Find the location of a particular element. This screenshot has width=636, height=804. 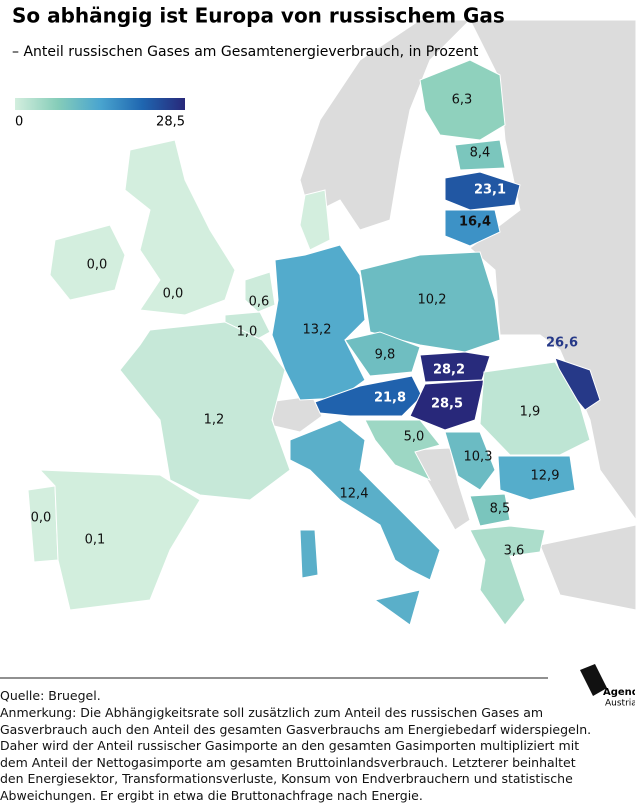

value-label: 6,3 is located at coordinates (462, 100).